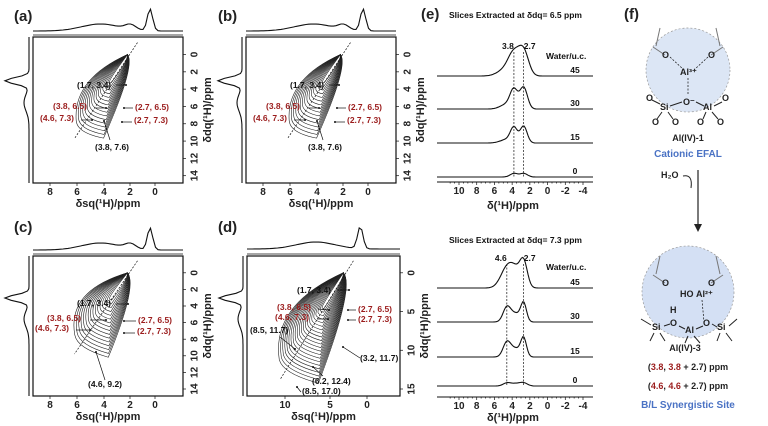  Describe the element at coordinates (408, 124) in the screenshot. I see `y-tick-label: 8` at that location.